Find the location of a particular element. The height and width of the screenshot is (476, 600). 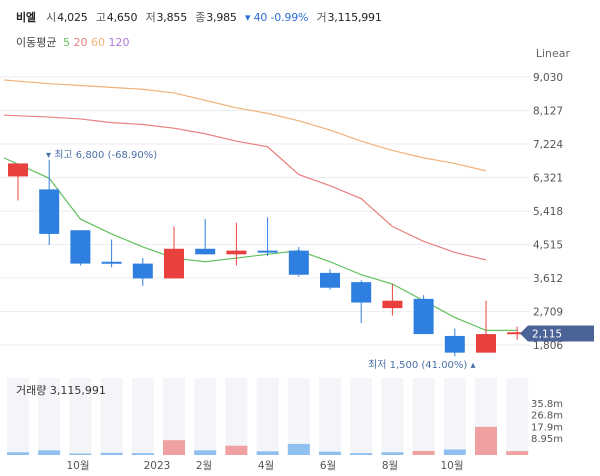

price-tick-label: 2,709 is located at coordinates (548, 313).